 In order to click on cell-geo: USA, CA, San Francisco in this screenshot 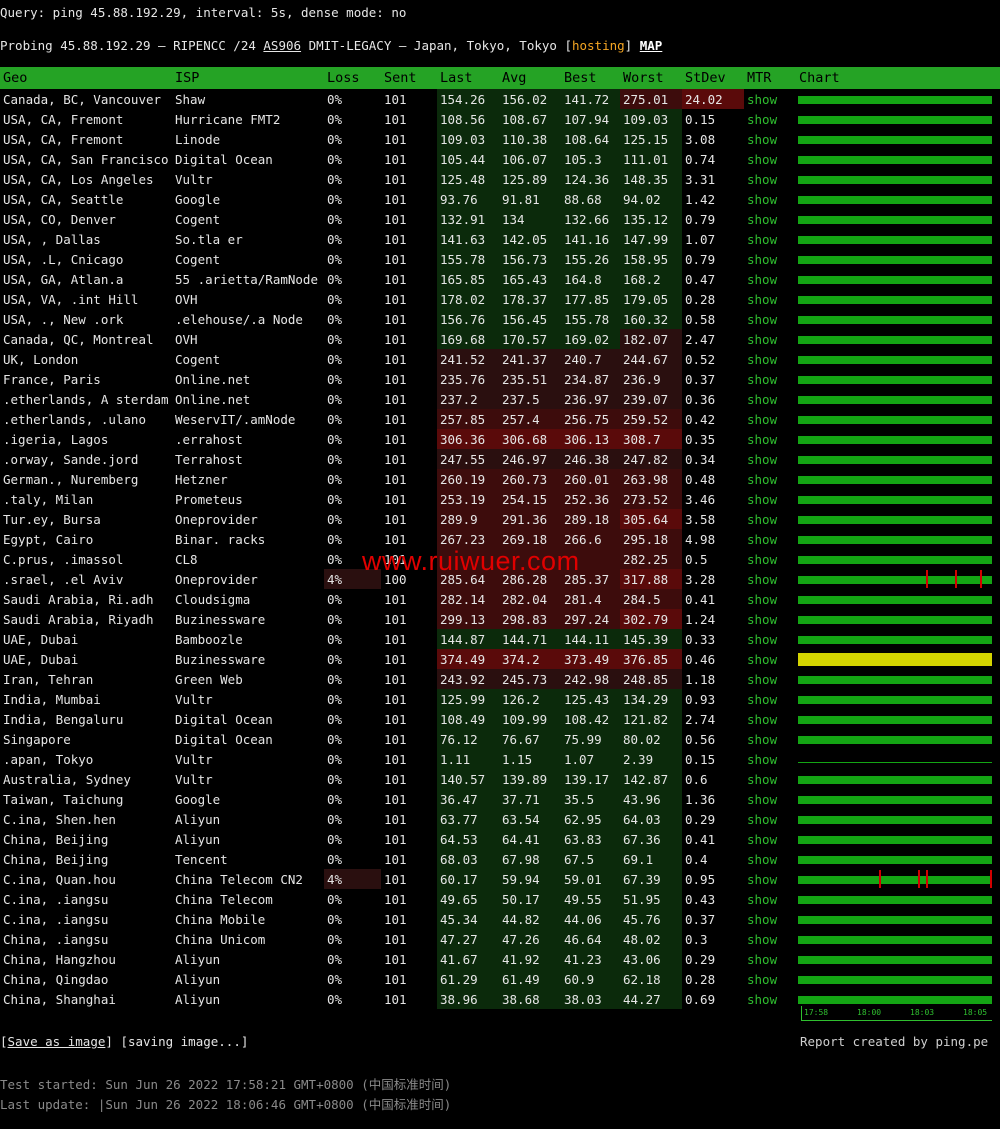, I will do `click(86, 159)`.